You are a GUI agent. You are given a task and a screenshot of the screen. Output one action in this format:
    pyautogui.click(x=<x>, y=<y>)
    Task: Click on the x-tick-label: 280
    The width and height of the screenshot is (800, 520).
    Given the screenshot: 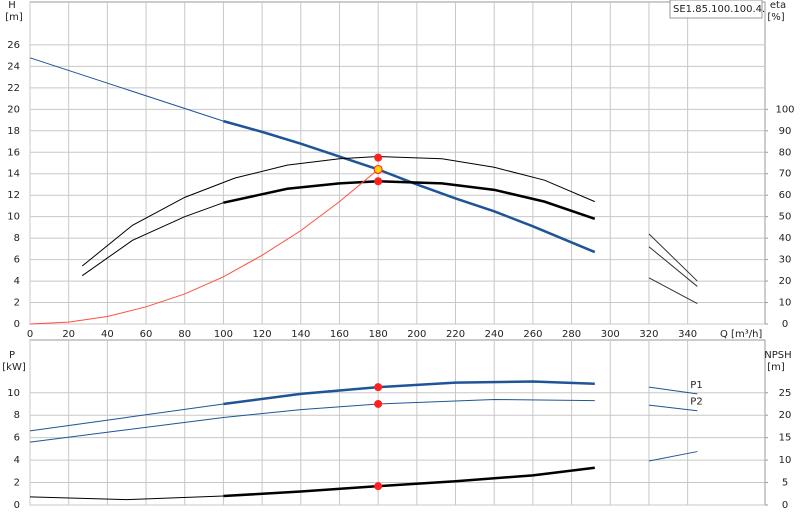 What is the action you would take?
    pyautogui.click(x=571, y=334)
    